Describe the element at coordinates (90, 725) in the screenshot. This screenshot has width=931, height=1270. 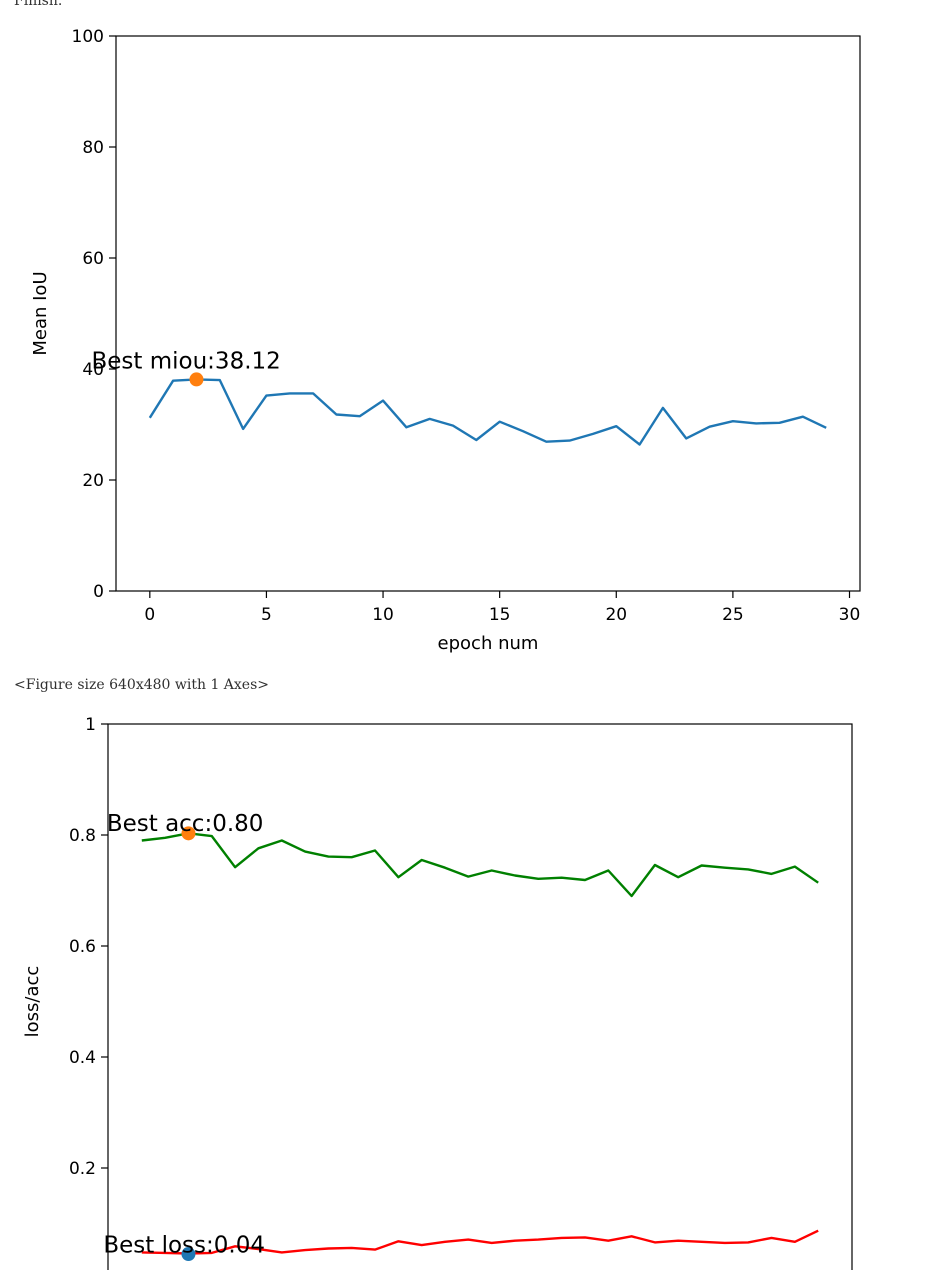
I see `y-tick-label: 1` at that location.